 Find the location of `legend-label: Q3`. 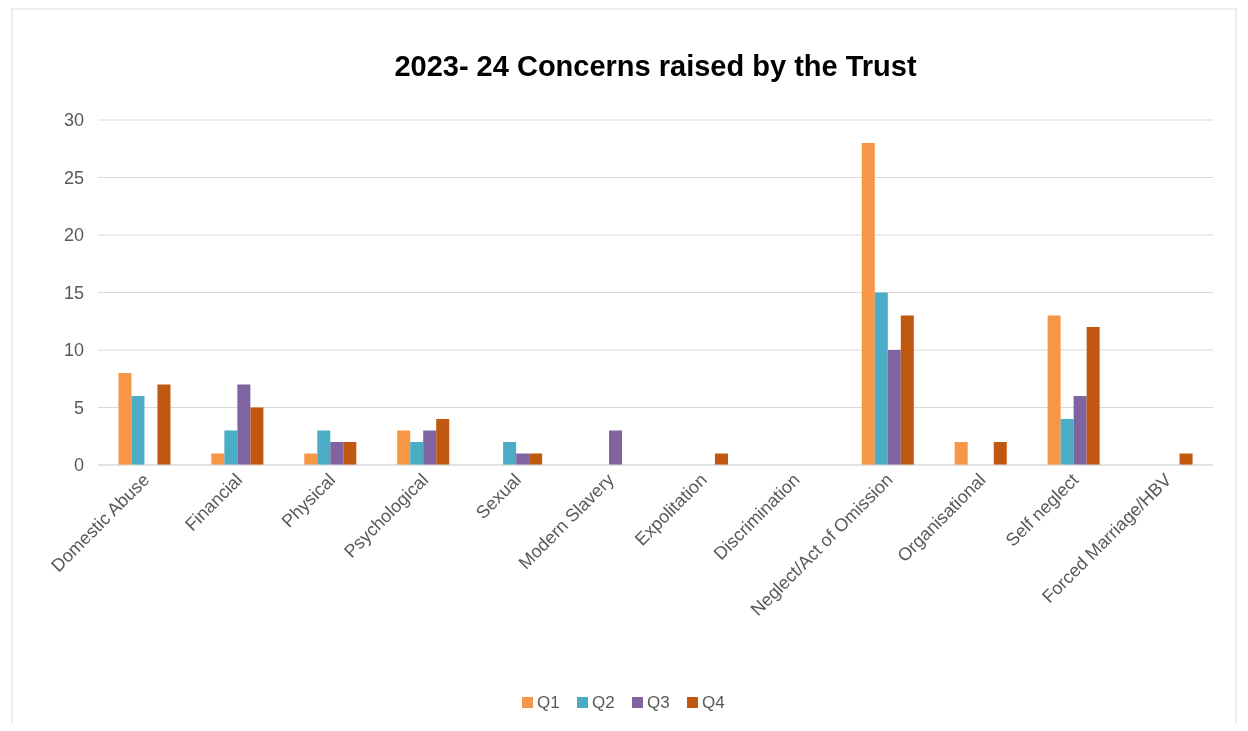

legend-label: Q3 is located at coordinates (658, 702).